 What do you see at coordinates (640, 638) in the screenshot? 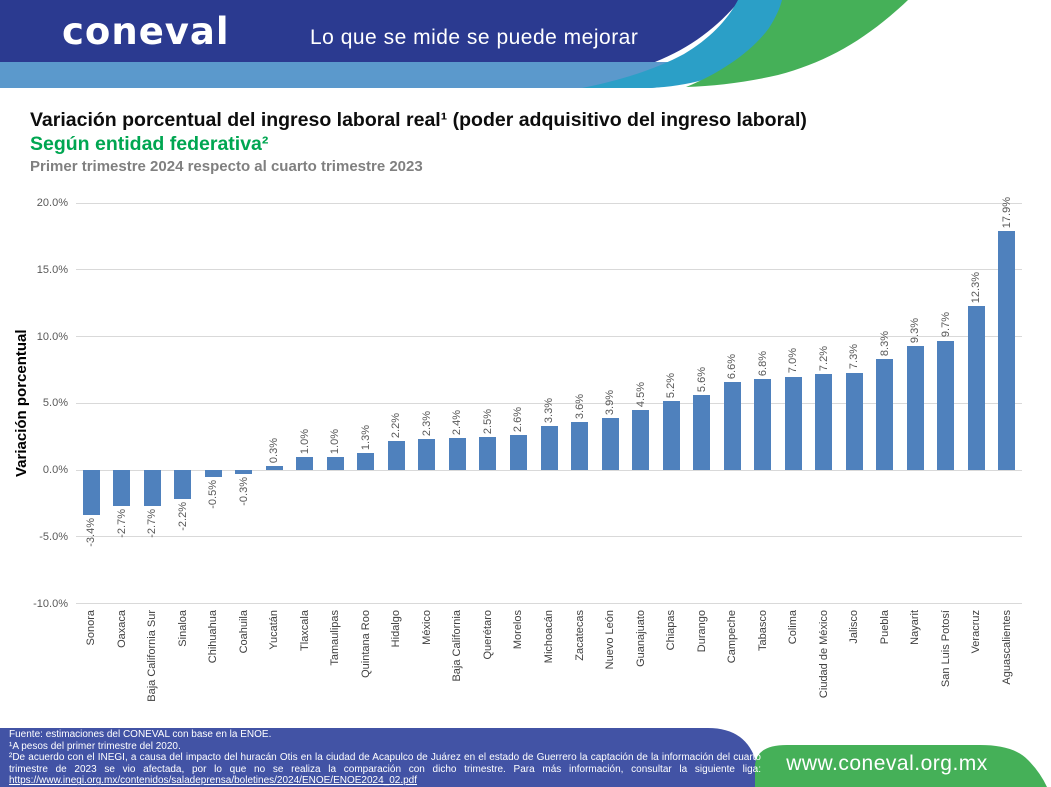
I see `x-category-label: Guanajuato` at bounding box center [640, 638].